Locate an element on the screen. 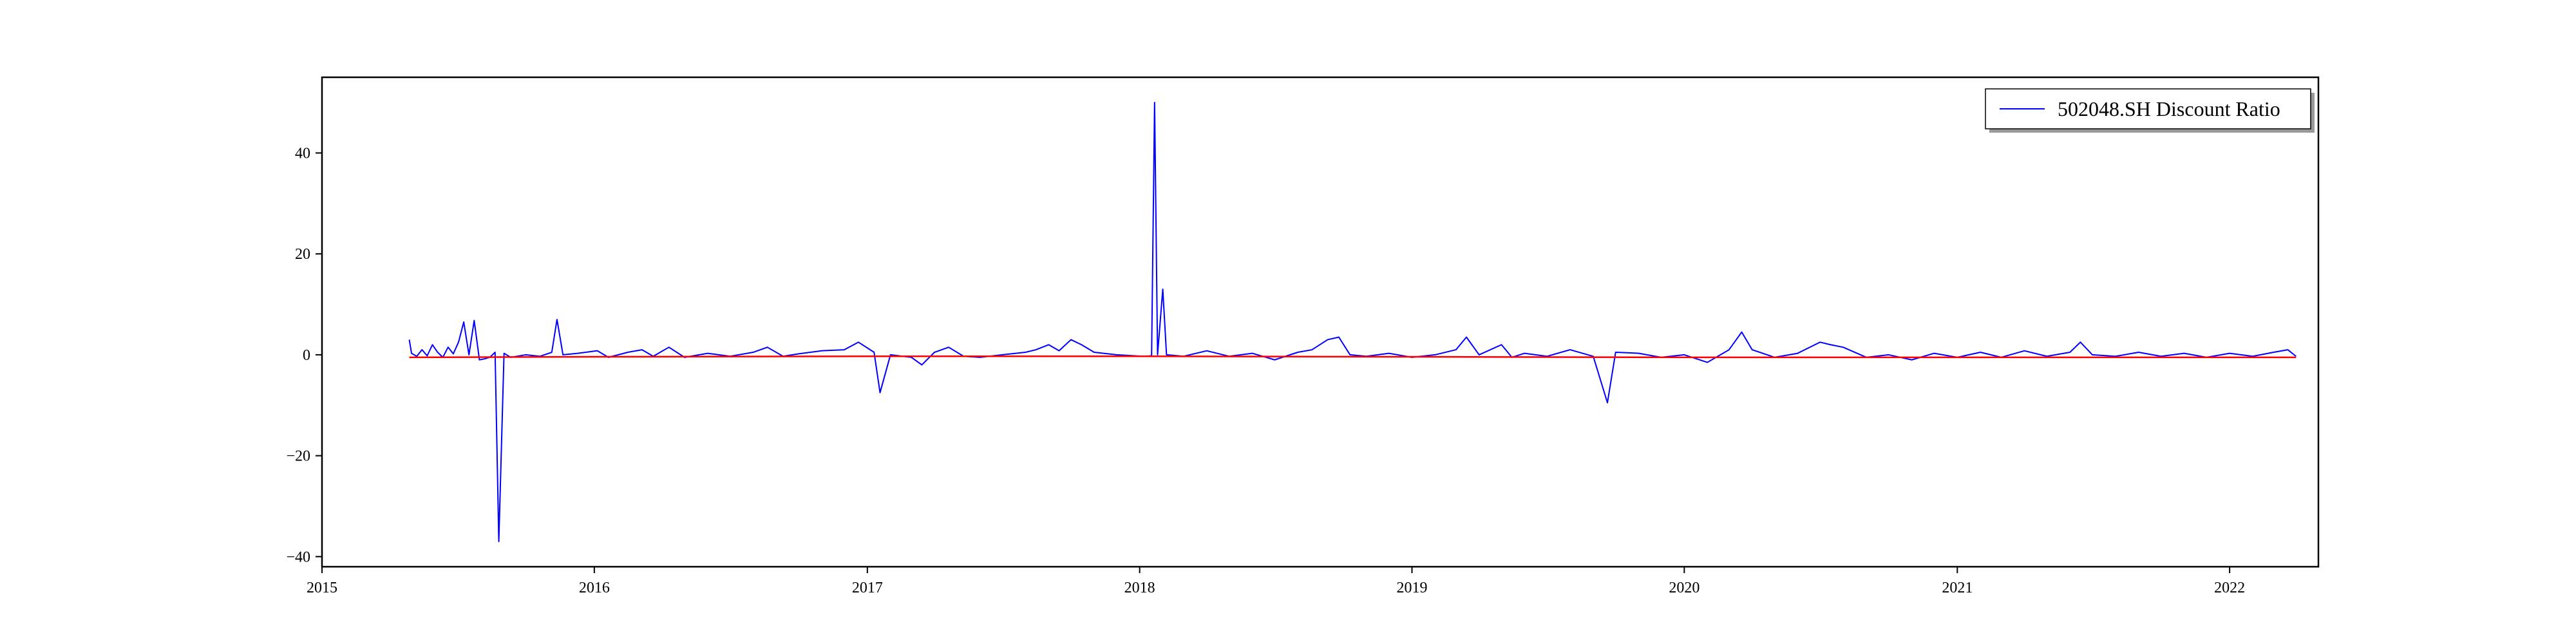 This screenshot has width=2576, height=644. x-tick-label: 2022 is located at coordinates (2229, 588).